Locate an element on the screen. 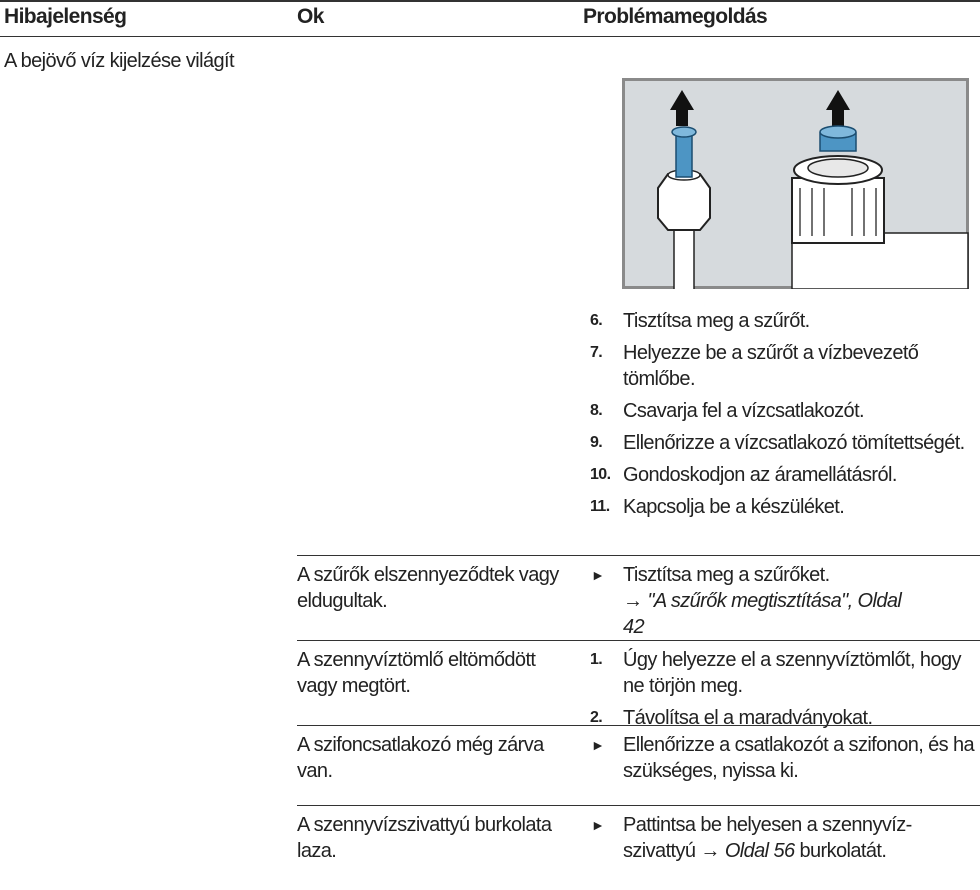 Image resolution: width=980 pixels, height=890 pixels. step-text: Gondoskodjon az áramellátásról. is located at coordinates (760, 475).